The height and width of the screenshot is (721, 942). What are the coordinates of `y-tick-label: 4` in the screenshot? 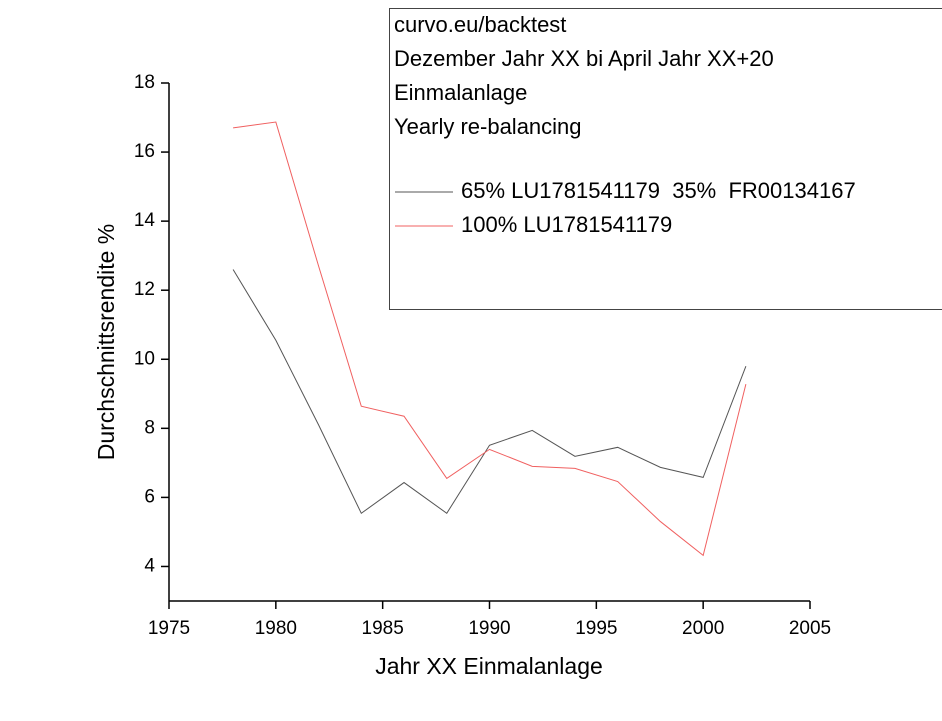 It's located at (149, 565).